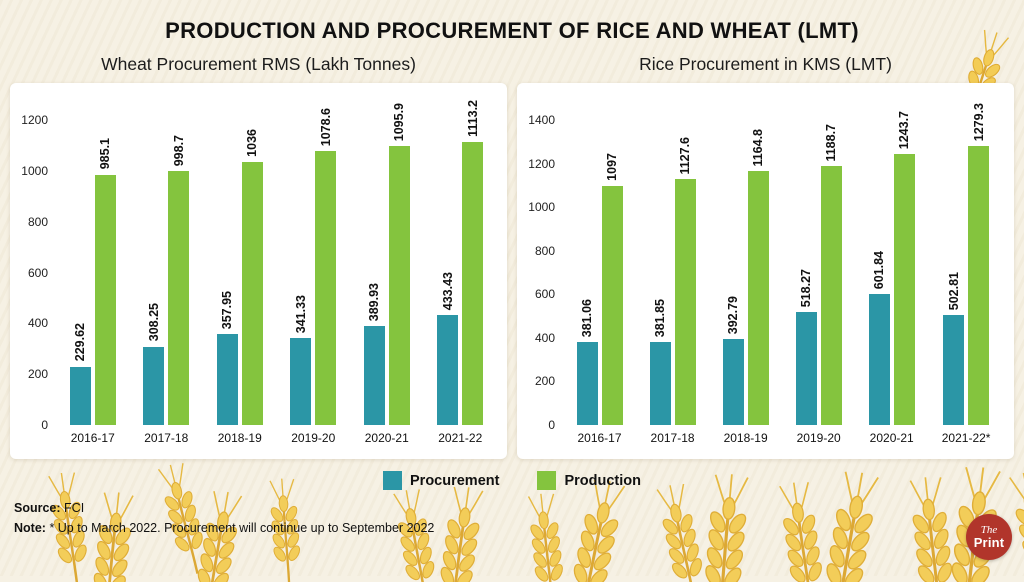  I want to click on theprint-logo: The Print, so click(989, 537).